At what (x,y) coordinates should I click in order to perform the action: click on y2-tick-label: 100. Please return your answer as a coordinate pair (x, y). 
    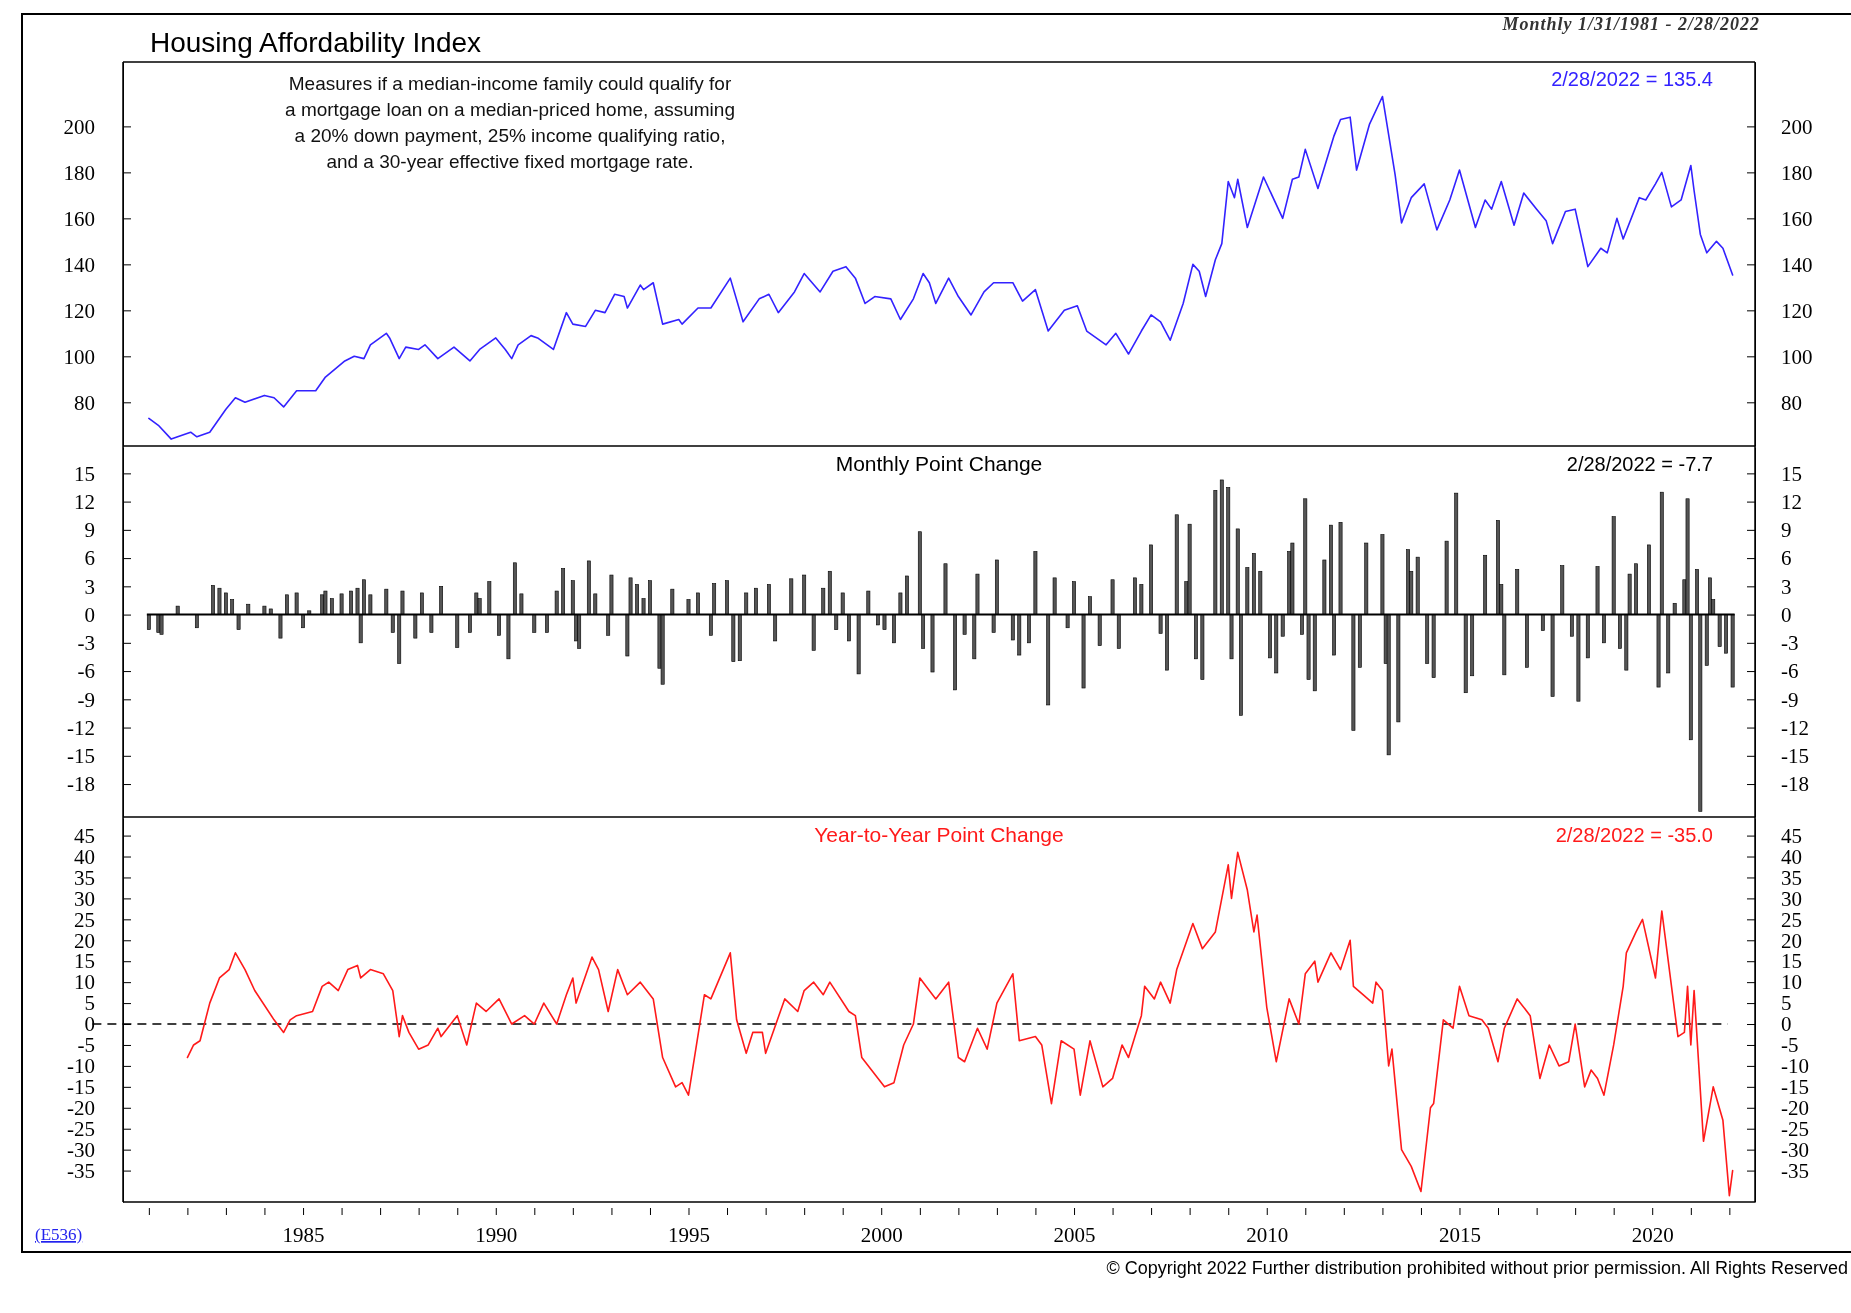
    Looking at the image, I should click on (1797, 356).